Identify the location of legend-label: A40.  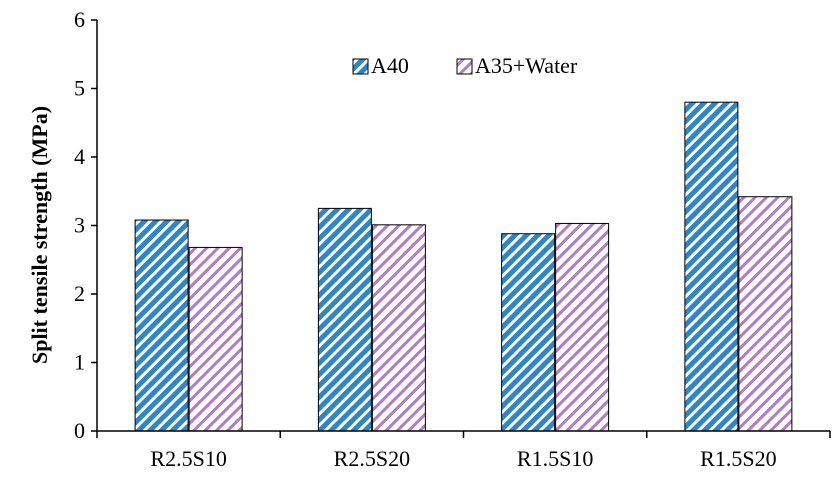
(390, 65).